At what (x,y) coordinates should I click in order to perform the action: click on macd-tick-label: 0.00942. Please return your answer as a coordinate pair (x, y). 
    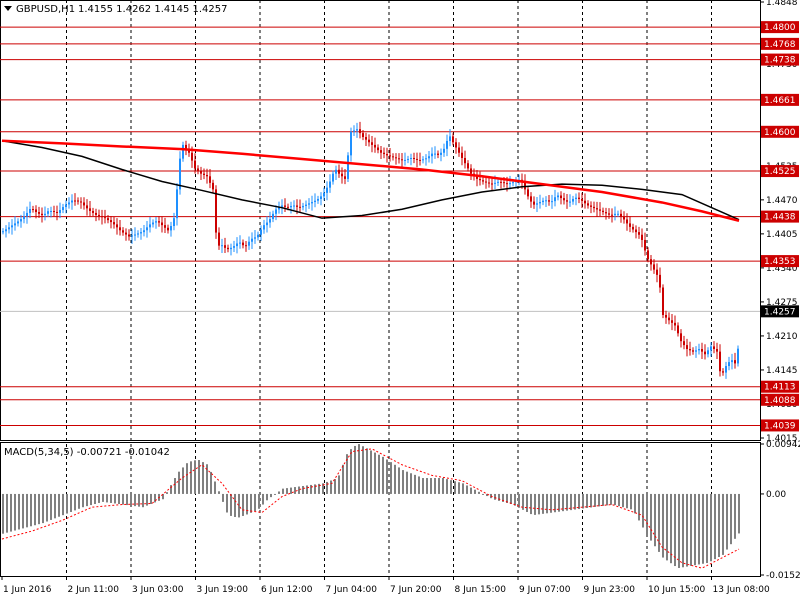
    Looking at the image, I should click on (783, 445).